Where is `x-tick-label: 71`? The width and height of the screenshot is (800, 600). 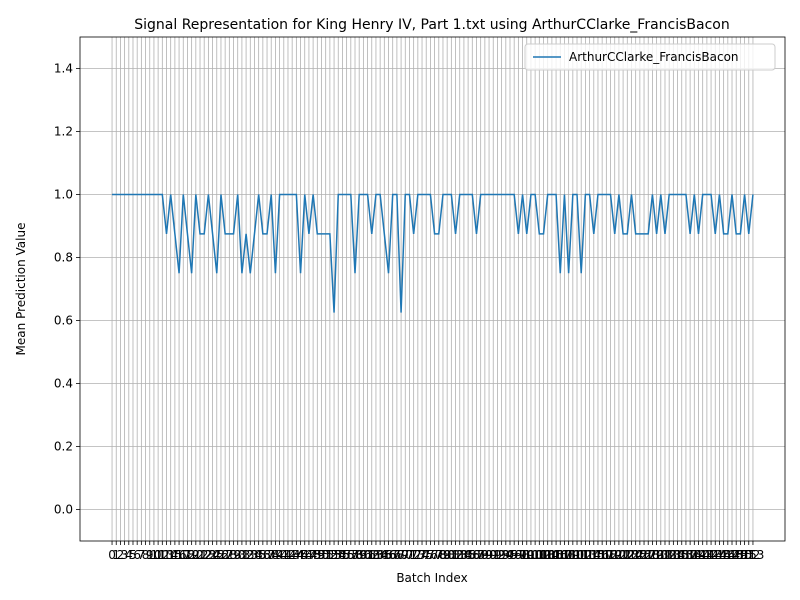
x-tick-label: 71 is located at coordinates (409, 555).